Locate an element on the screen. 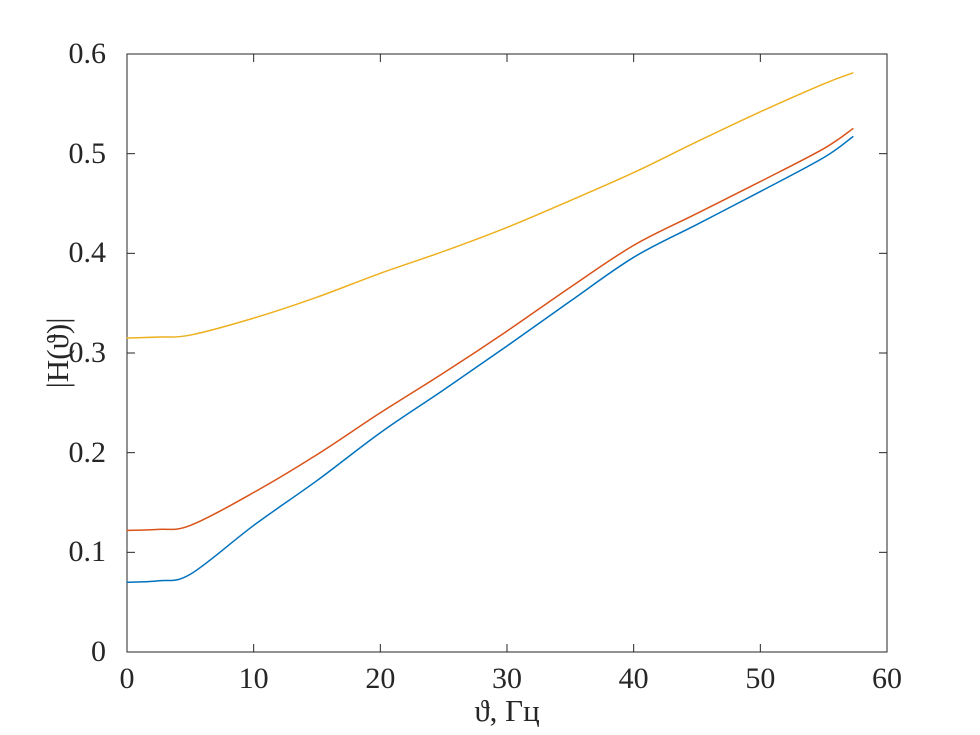 The image size is (980, 735). x-tick-label: 60 is located at coordinates (887, 678).